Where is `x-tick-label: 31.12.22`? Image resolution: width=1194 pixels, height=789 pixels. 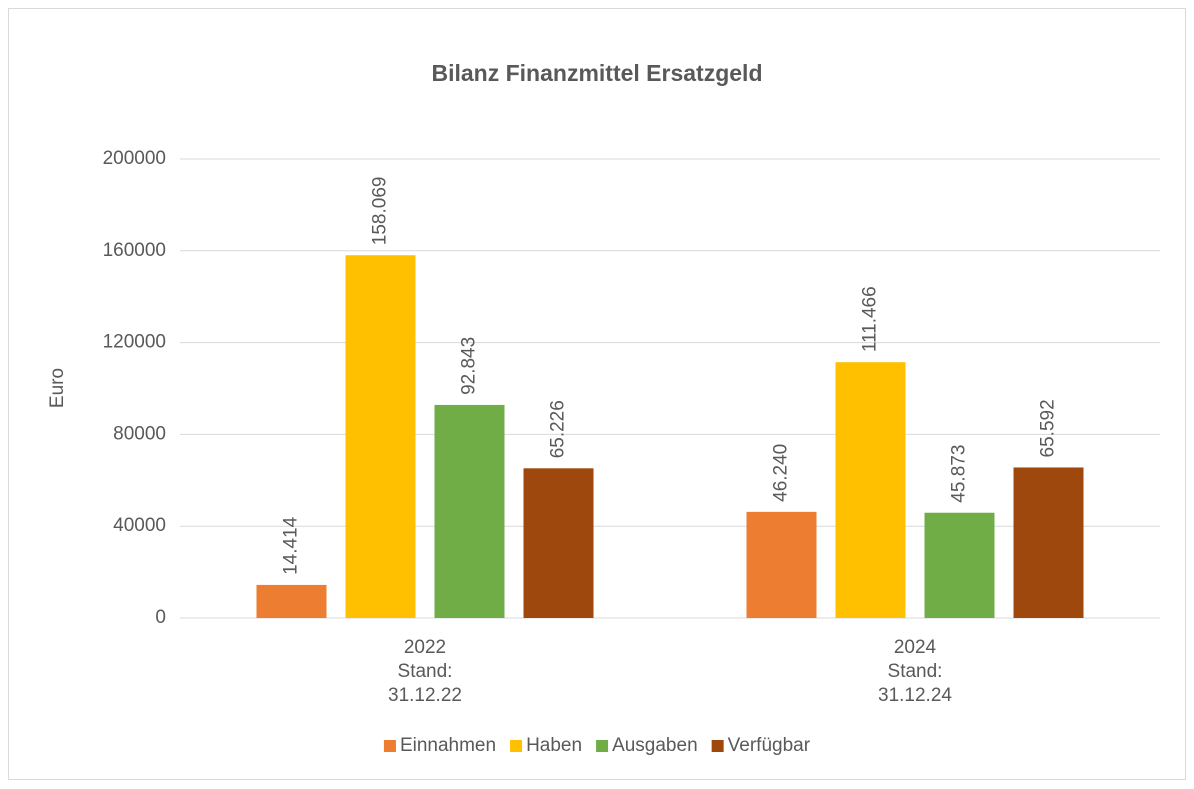
x-tick-label: 31.12.22 is located at coordinates (425, 695).